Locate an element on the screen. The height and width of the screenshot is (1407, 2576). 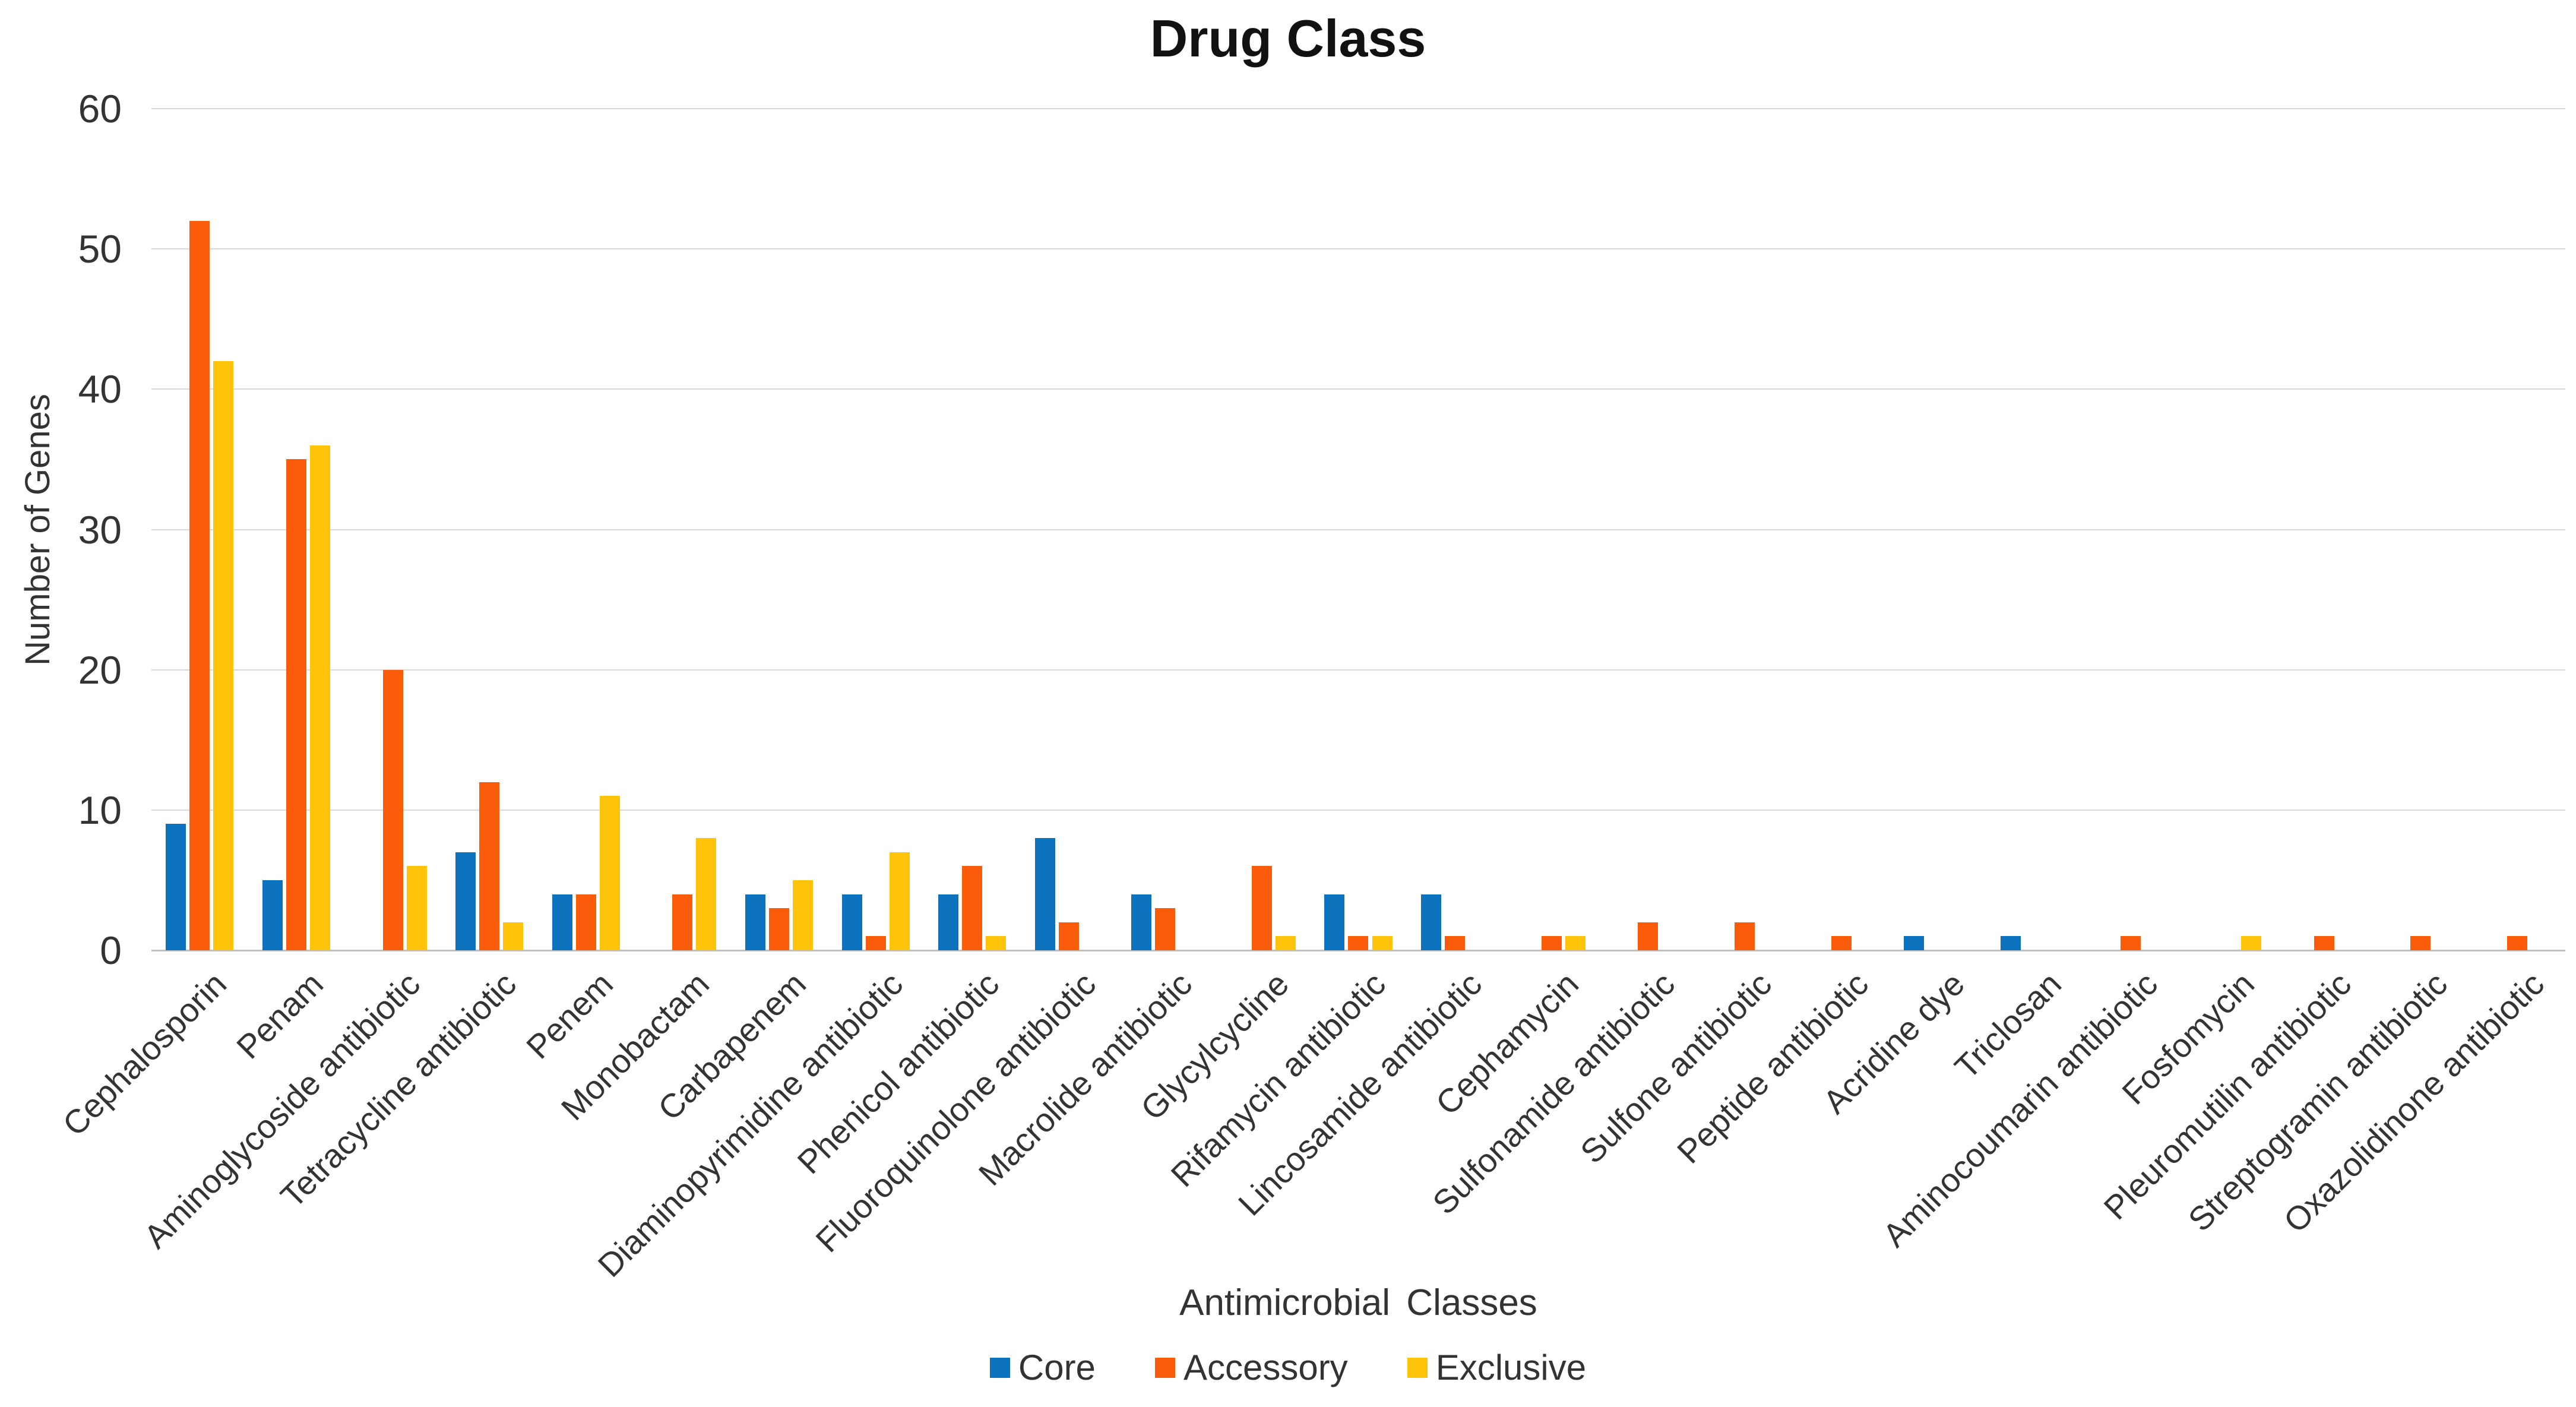
legend-swatch-exclusive is located at coordinates (1417, 1368).